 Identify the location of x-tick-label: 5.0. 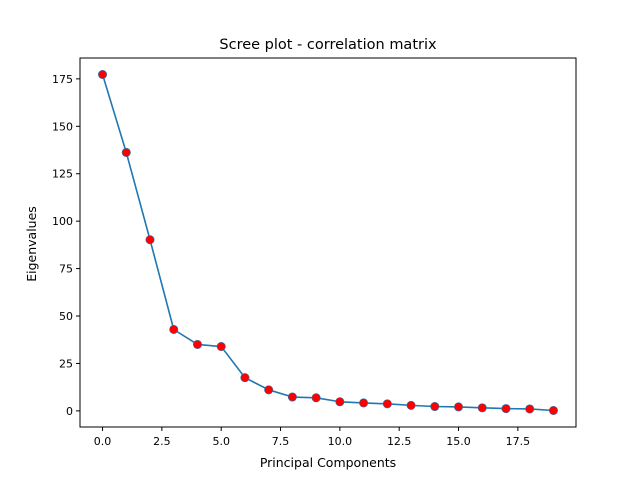
(221, 441).